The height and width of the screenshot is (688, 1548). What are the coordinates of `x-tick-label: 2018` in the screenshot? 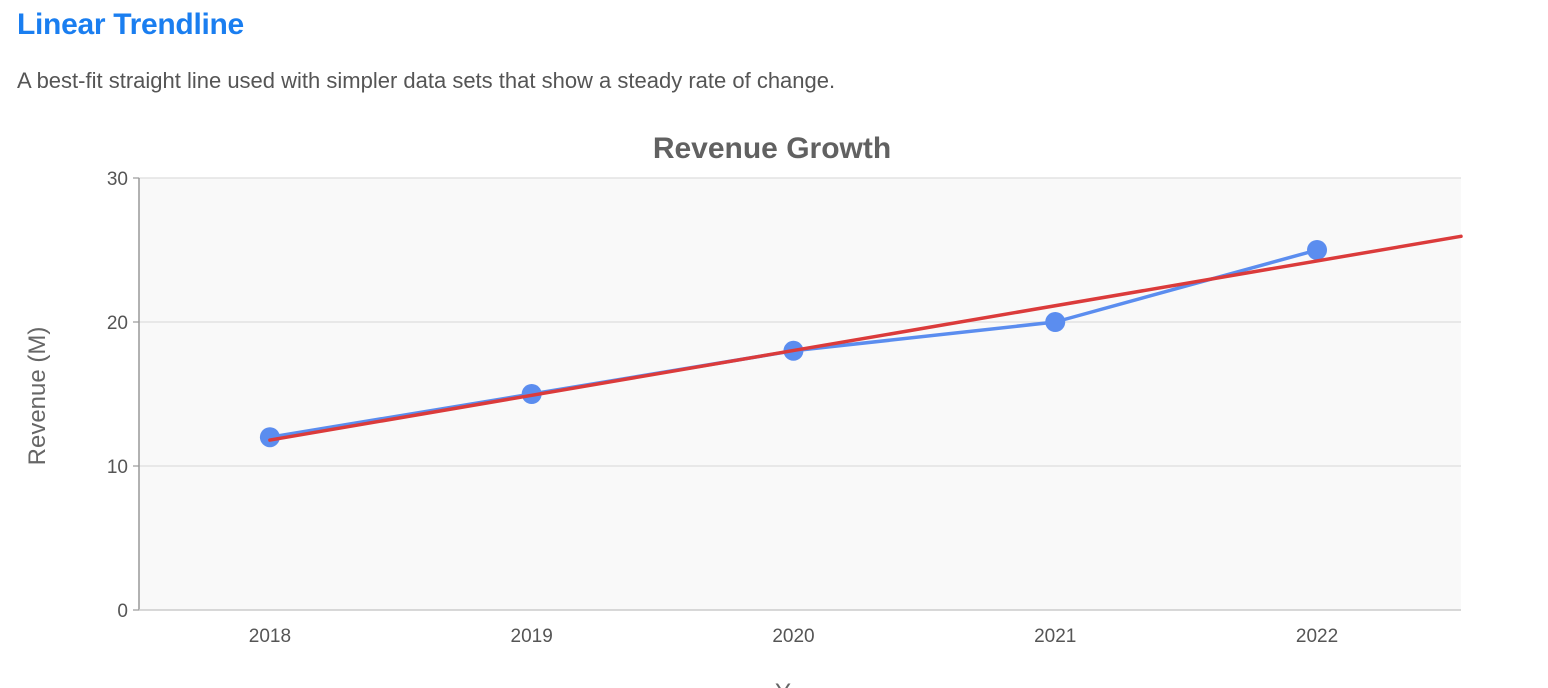 It's located at (270, 636).